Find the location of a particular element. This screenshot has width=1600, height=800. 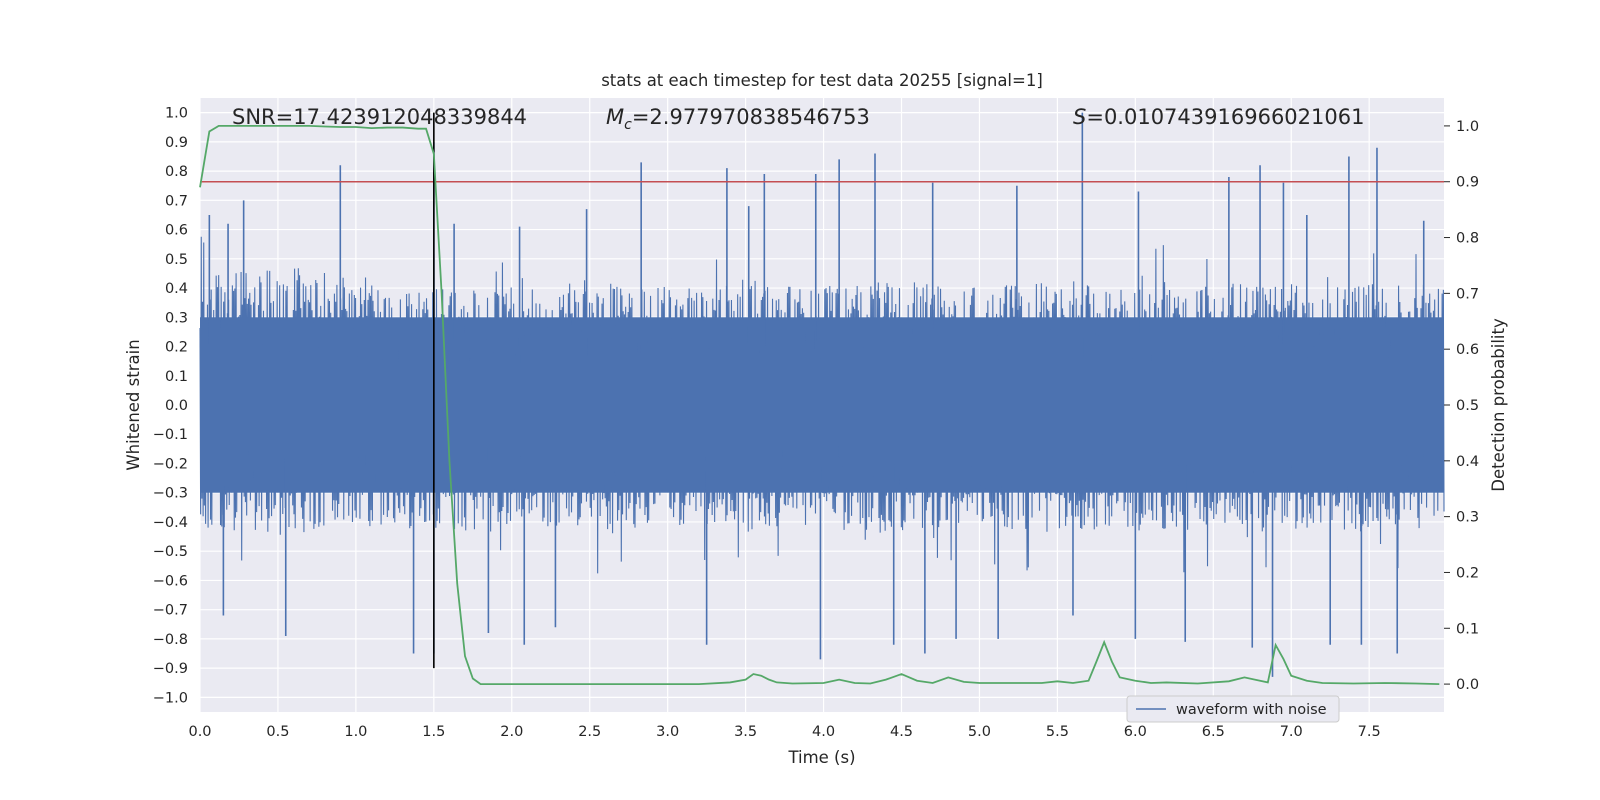

y-left-tick-label: −0.1 is located at coordinates (170, 435).